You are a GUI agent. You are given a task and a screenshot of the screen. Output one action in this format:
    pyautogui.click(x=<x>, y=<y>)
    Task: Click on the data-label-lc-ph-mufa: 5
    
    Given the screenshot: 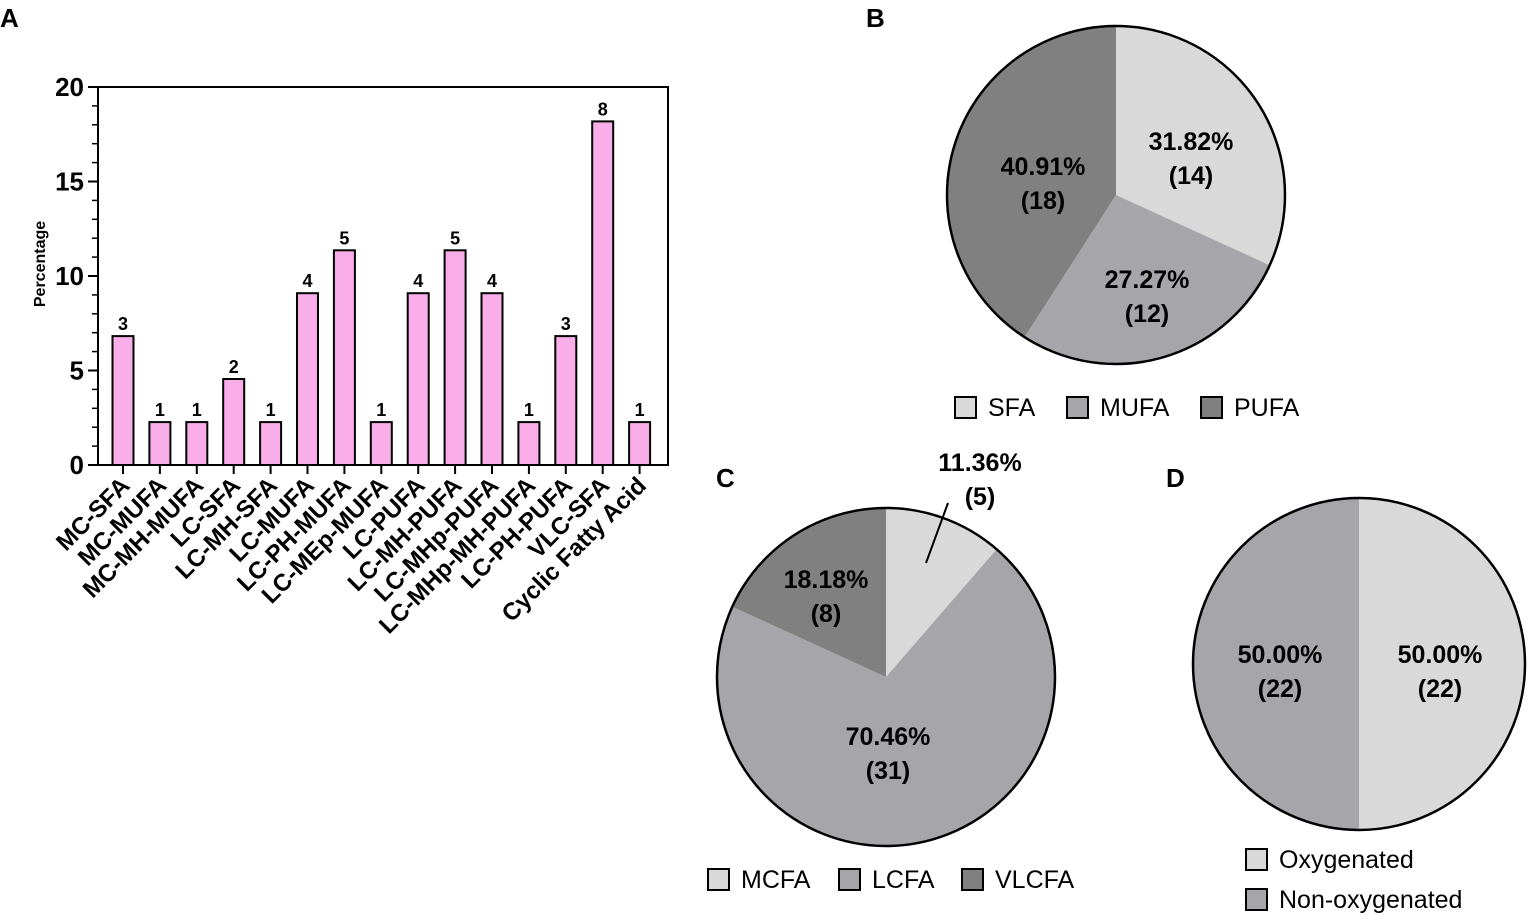 What is the action you would take?
    pyautogui.click(x=344, y=238)
    